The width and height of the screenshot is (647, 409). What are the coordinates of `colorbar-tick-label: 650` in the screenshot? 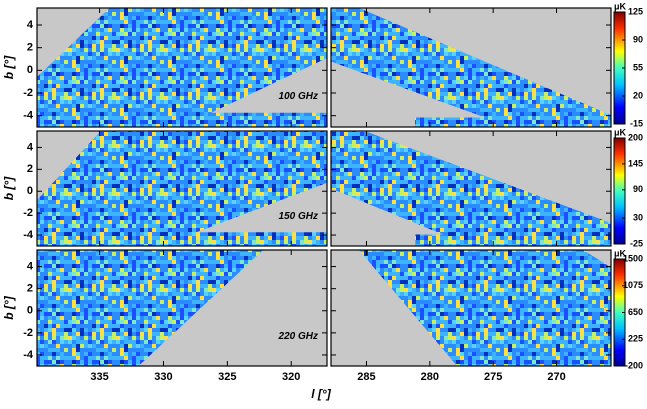 It's located at (635, 312).